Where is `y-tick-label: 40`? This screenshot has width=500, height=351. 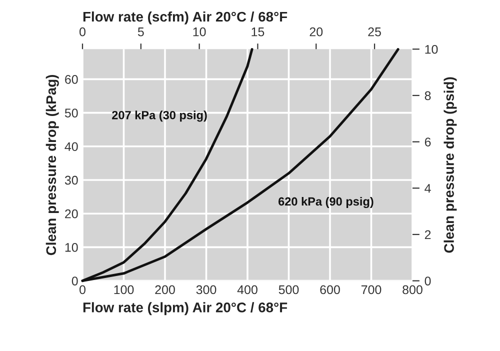
y-tick-label: 40 is located at coordinates (71, 147).